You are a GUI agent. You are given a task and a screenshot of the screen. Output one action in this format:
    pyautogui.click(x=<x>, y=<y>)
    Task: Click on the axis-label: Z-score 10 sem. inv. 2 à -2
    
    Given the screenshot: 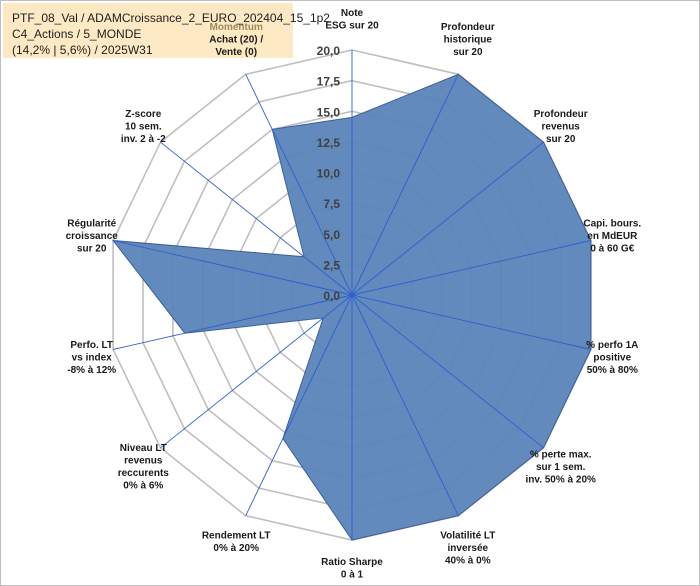 What is the action you would take?
    pyautogui.click(x=143, y=127)
    